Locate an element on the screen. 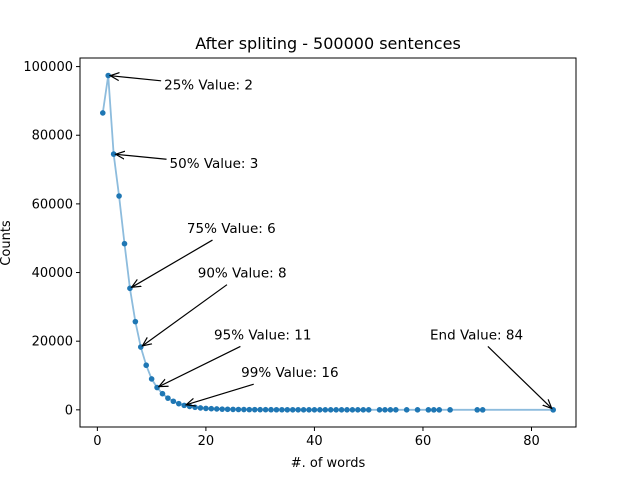 The height and width of the screenshot is (480, 640). x-axis: 0 20 40 60 80 is located at coordinates (316, 438).